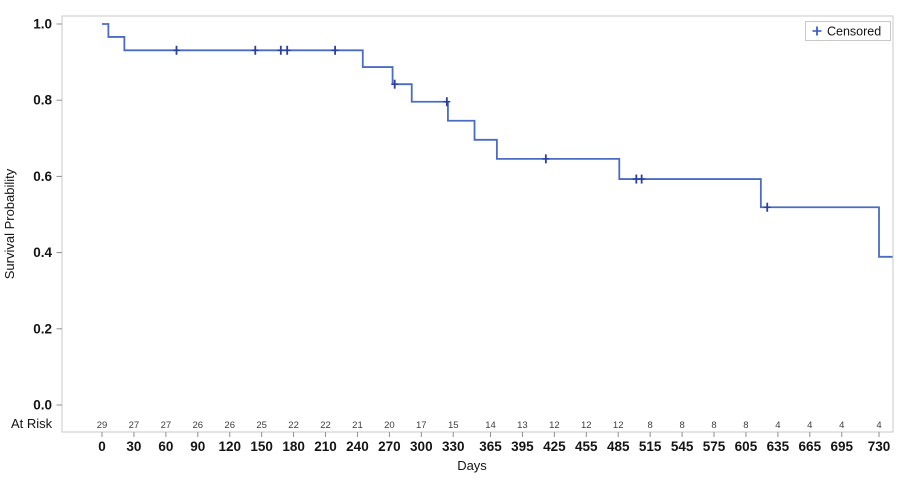 Image resolution: width=899 pixels, height=482 pixels. Describe the element at coordinates (102, 425) in the screenshot. I see `at-risk-count: 29` at that location.